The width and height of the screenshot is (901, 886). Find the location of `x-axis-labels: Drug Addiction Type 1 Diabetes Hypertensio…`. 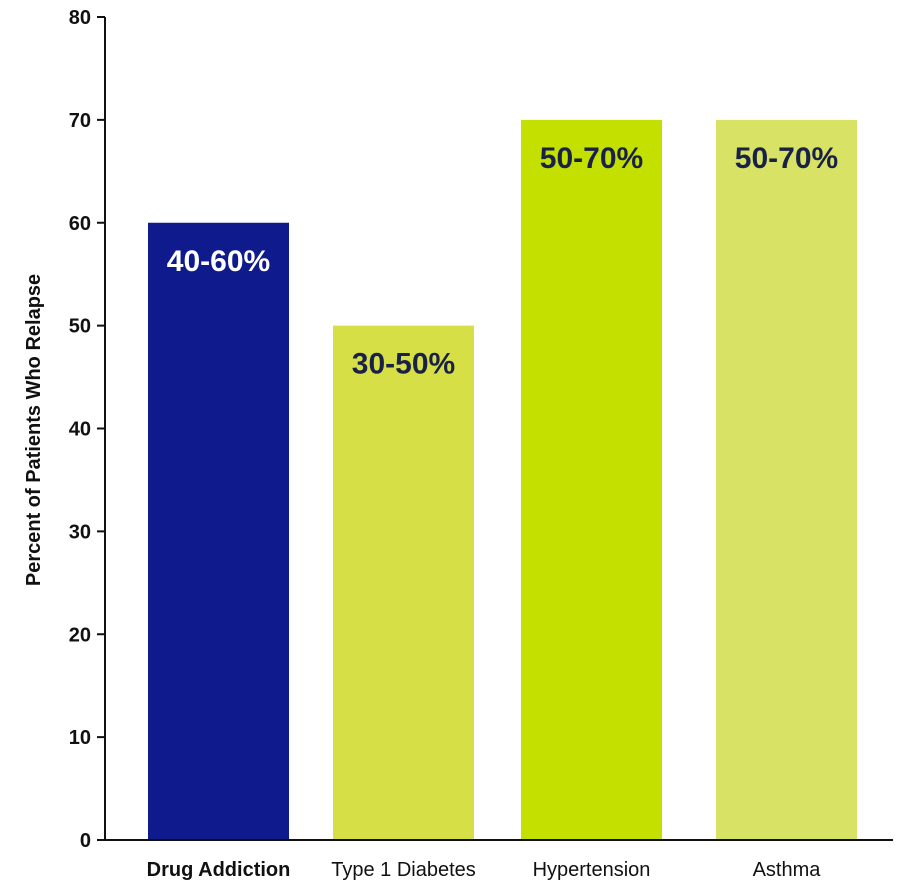

x-axis-labels: Drug Addiction Type 1 Diabetes Hypertensio… is located at coordinates (484, 870).